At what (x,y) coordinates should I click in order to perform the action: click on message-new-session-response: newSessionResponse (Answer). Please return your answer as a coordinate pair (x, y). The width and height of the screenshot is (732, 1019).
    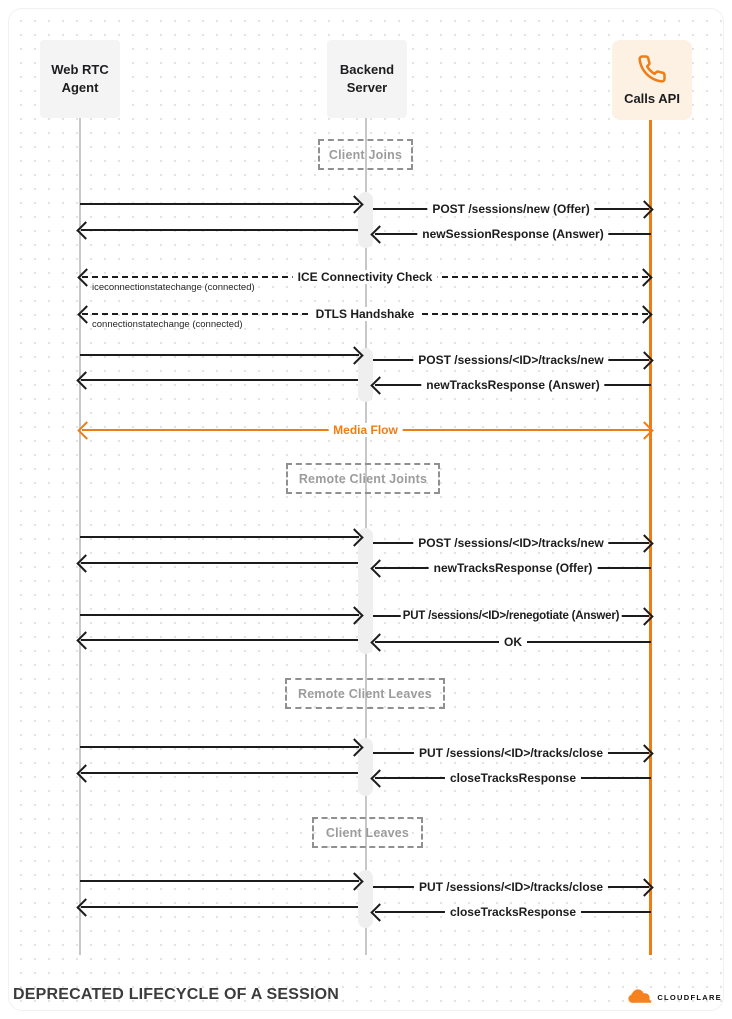
    Looking at the image, I should click on (510, 234).